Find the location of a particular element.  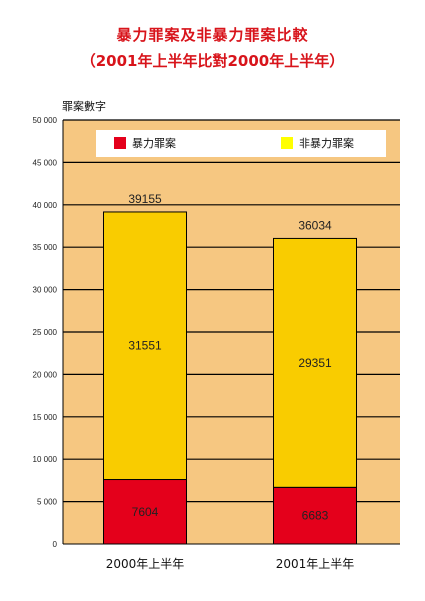

value-label-nonviolent-1: 31551 is located at coordinates (145, 346).